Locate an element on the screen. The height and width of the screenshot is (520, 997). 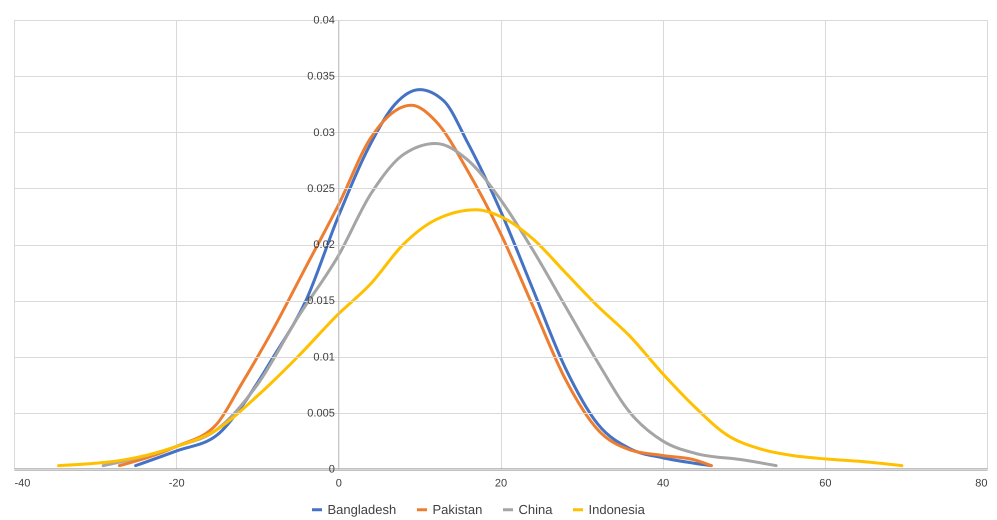
y-tick-label: 0.025 is located at coordinates (321, 188).